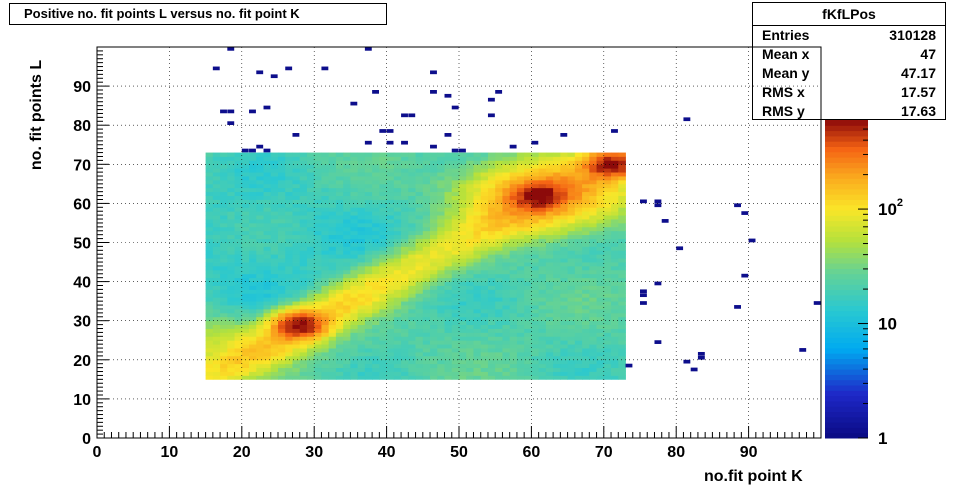 Image resolution: width=965 pixels, height=488 pixels. Describe the element at coordinates (532, 452) in the screenshot. I see `x-tick-label: 60` at that location.